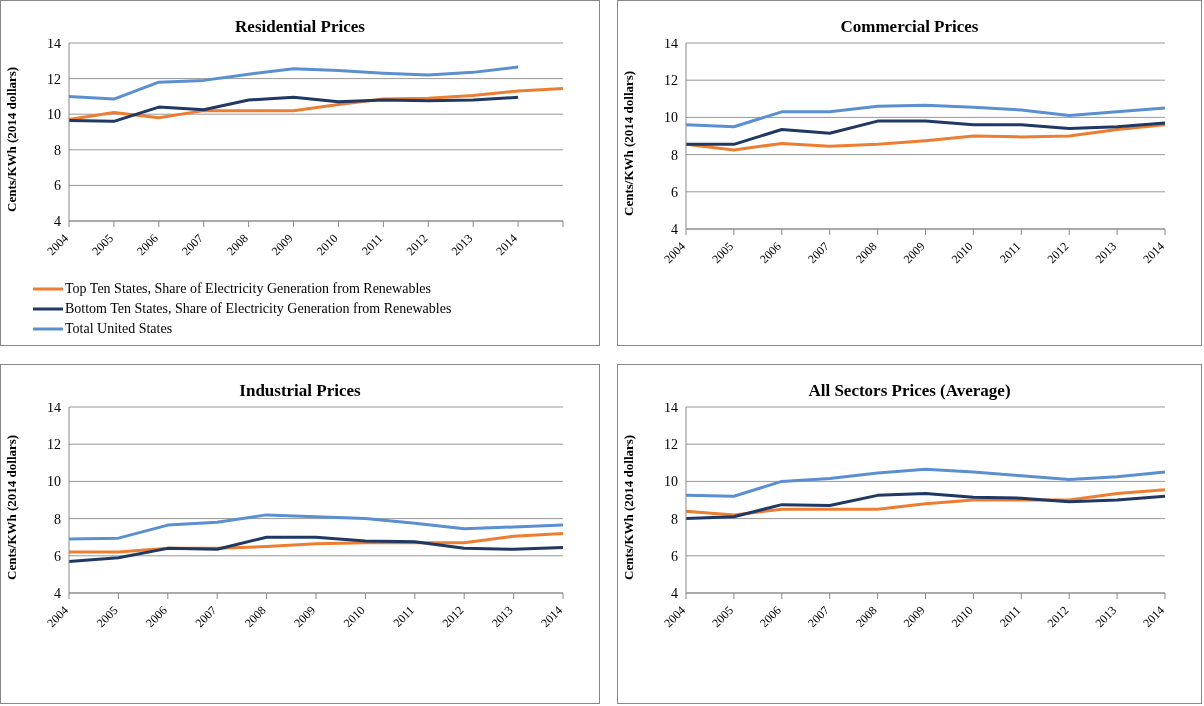  I want to click on chart-title: Residential Prices, so click(300, 26).